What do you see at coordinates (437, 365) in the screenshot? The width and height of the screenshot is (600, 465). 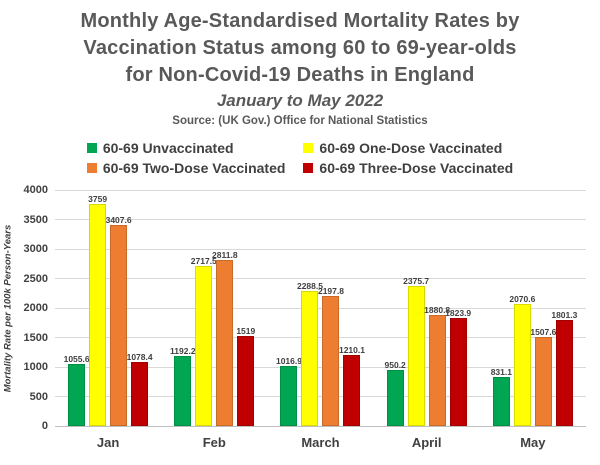 I see `bar: 1880.8` at bounding box center [437, 365].